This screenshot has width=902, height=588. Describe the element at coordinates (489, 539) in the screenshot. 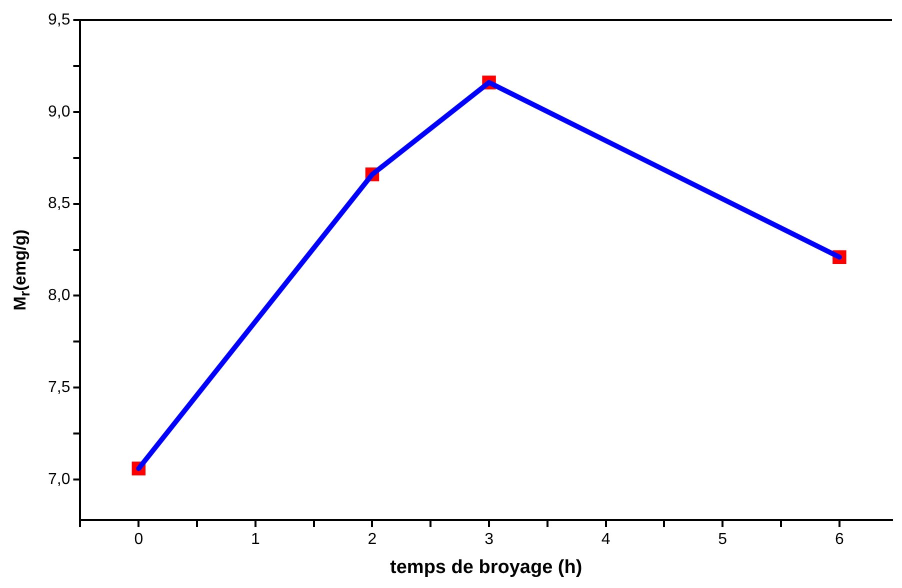

I see `x-tick-label: 3` at that location.